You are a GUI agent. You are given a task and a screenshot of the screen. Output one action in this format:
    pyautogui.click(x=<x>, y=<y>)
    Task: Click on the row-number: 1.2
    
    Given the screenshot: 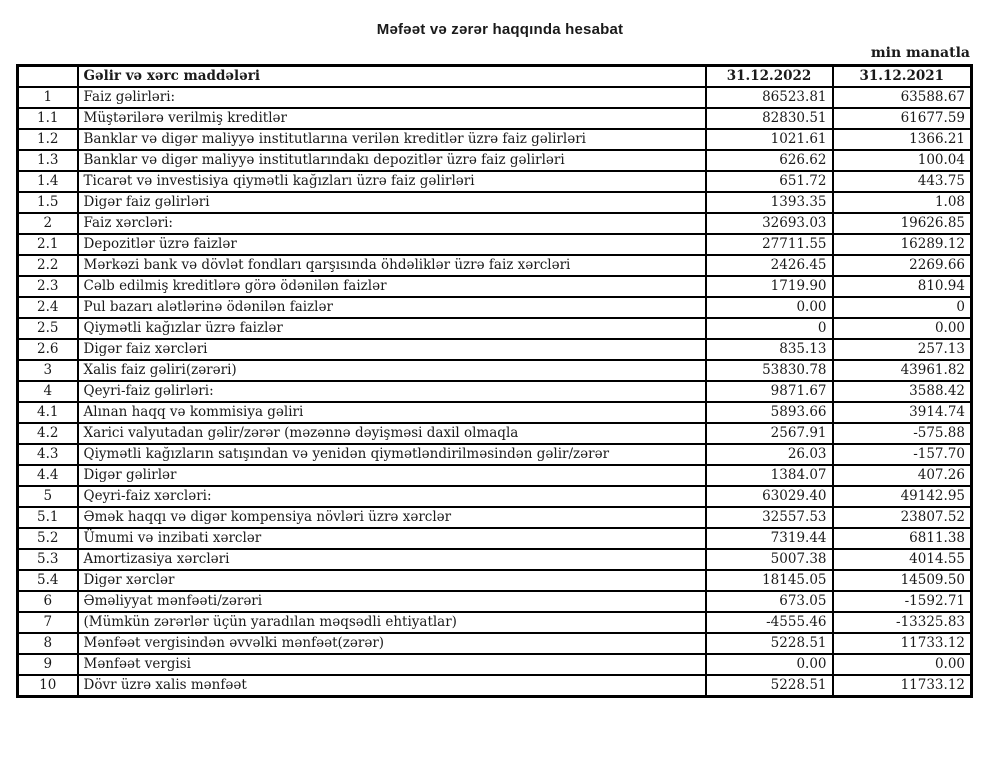 What is the action you would take?
    pyautogui.click(x=47, y=139)
    